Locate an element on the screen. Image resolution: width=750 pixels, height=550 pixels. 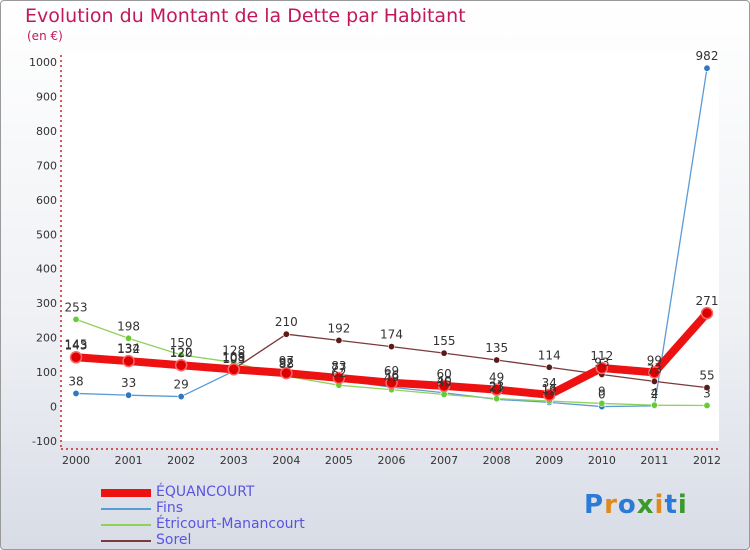
data-label-equancourt: 143 is located at coordinates (76, 345).